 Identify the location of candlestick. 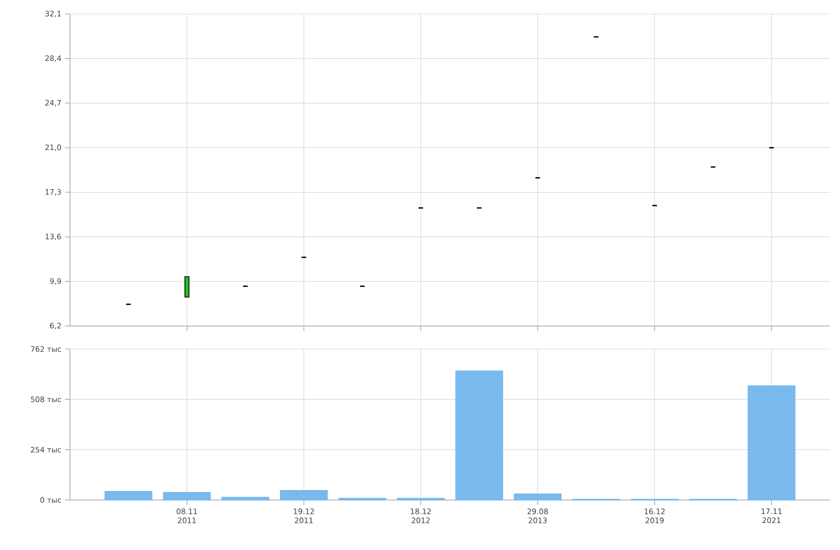
(187, 287).